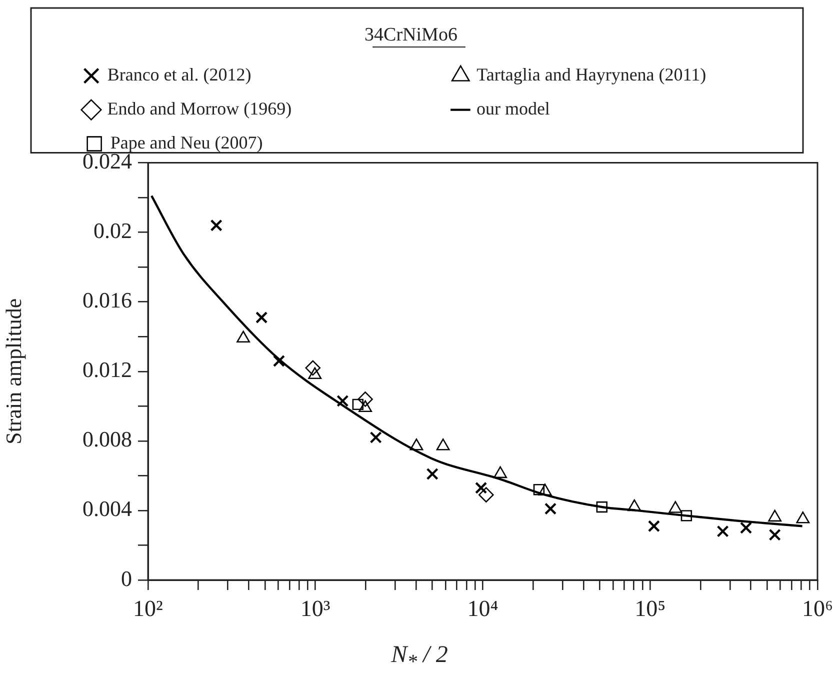 The image size is (839, 682). What do you see at coordinates (113, 231) in the screenshot?
I see `y-tick-label: 0.02` at bounding box center [113, 231].